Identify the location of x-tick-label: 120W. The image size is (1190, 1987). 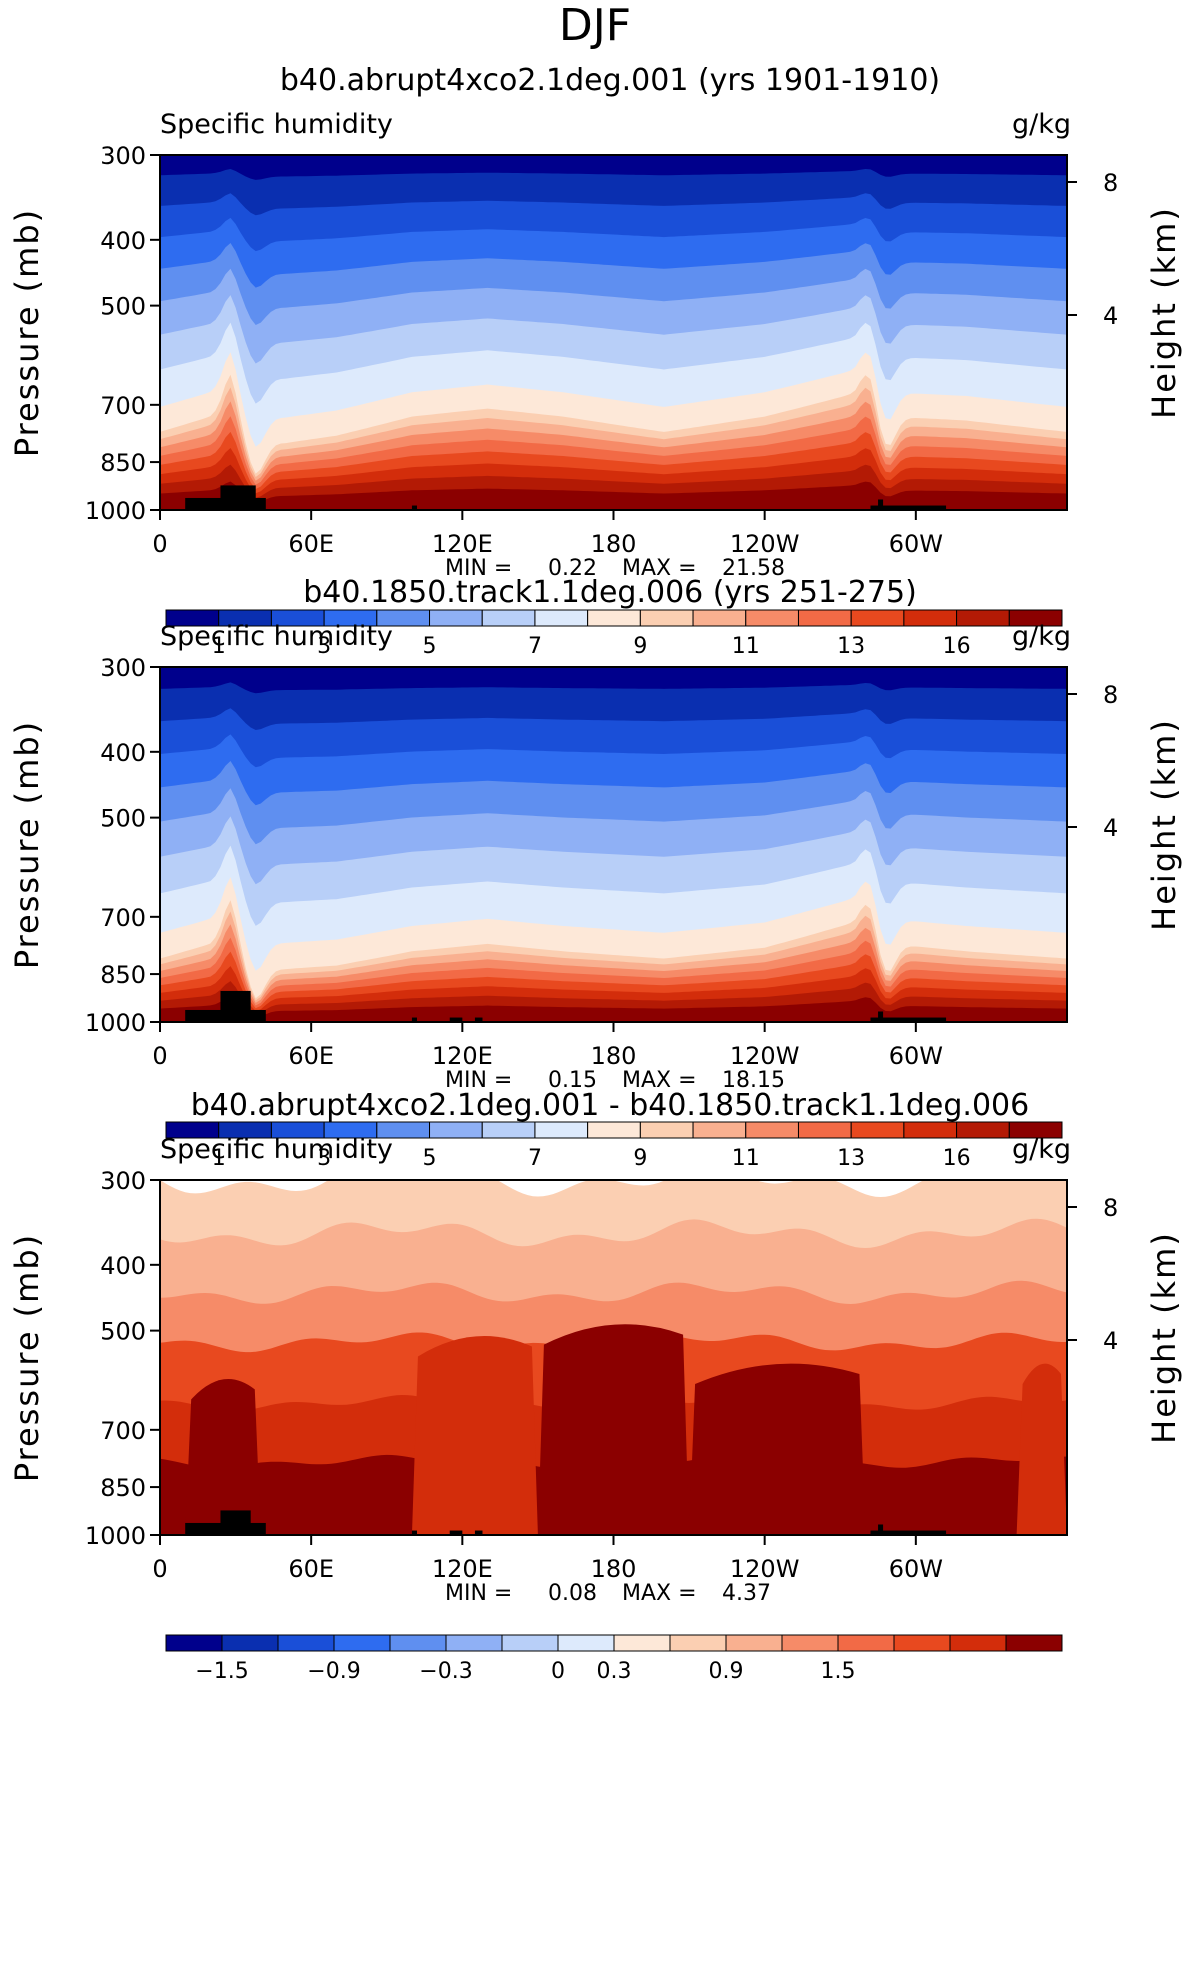
(765, 544).